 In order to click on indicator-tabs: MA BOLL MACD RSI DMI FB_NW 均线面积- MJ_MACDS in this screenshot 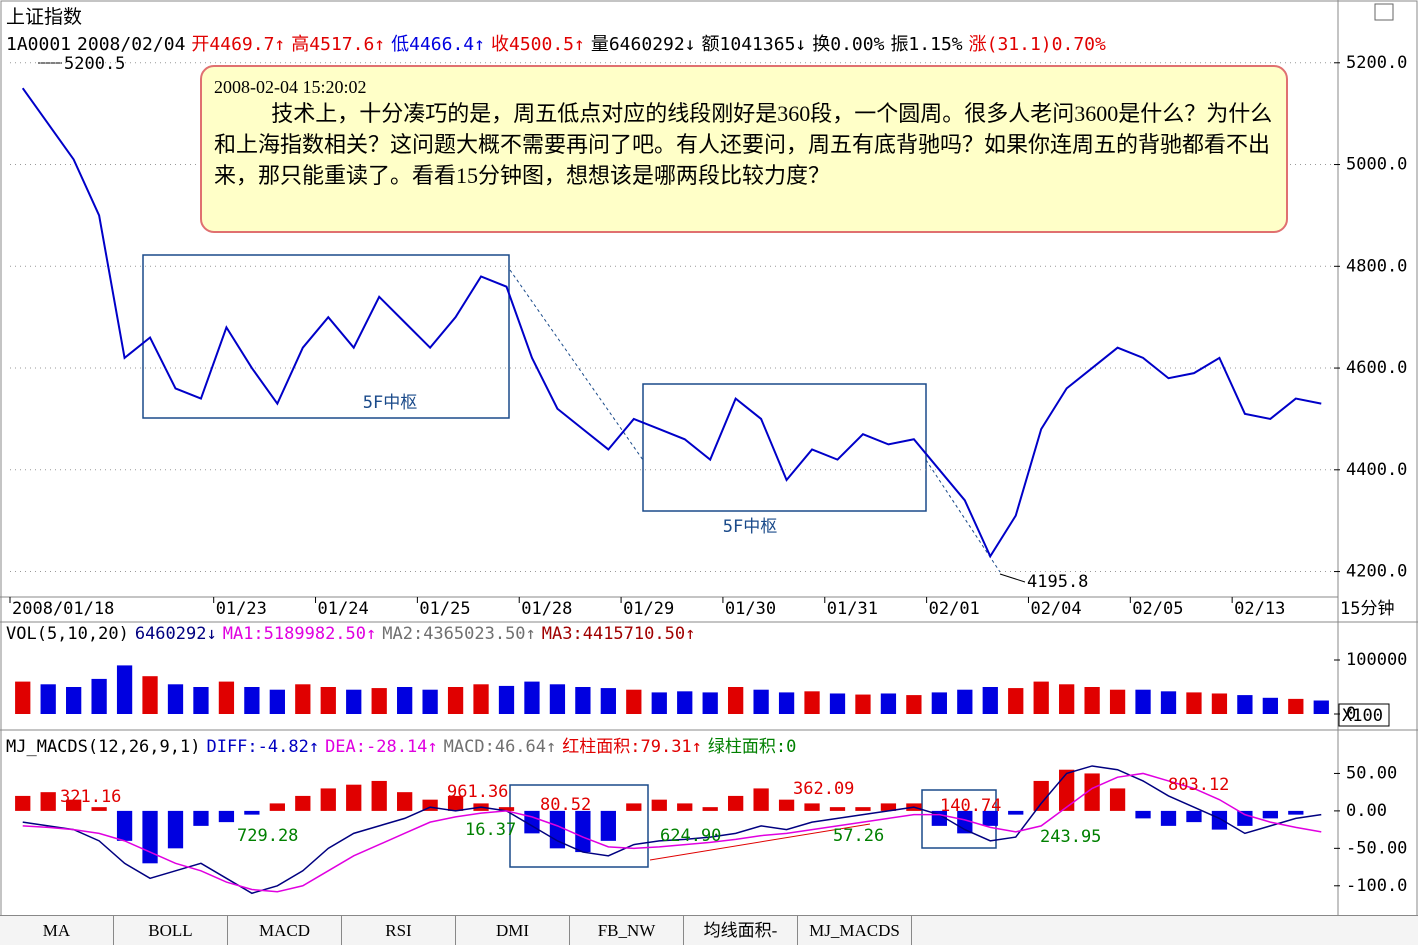, I will do `click(709, 930)`.